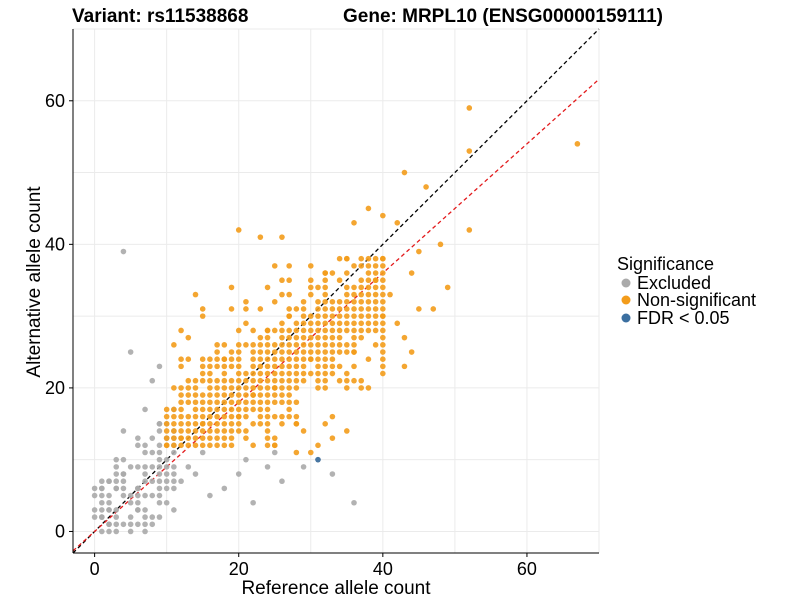  I want to click on legend-swatch-excluded, so click(626, 283).